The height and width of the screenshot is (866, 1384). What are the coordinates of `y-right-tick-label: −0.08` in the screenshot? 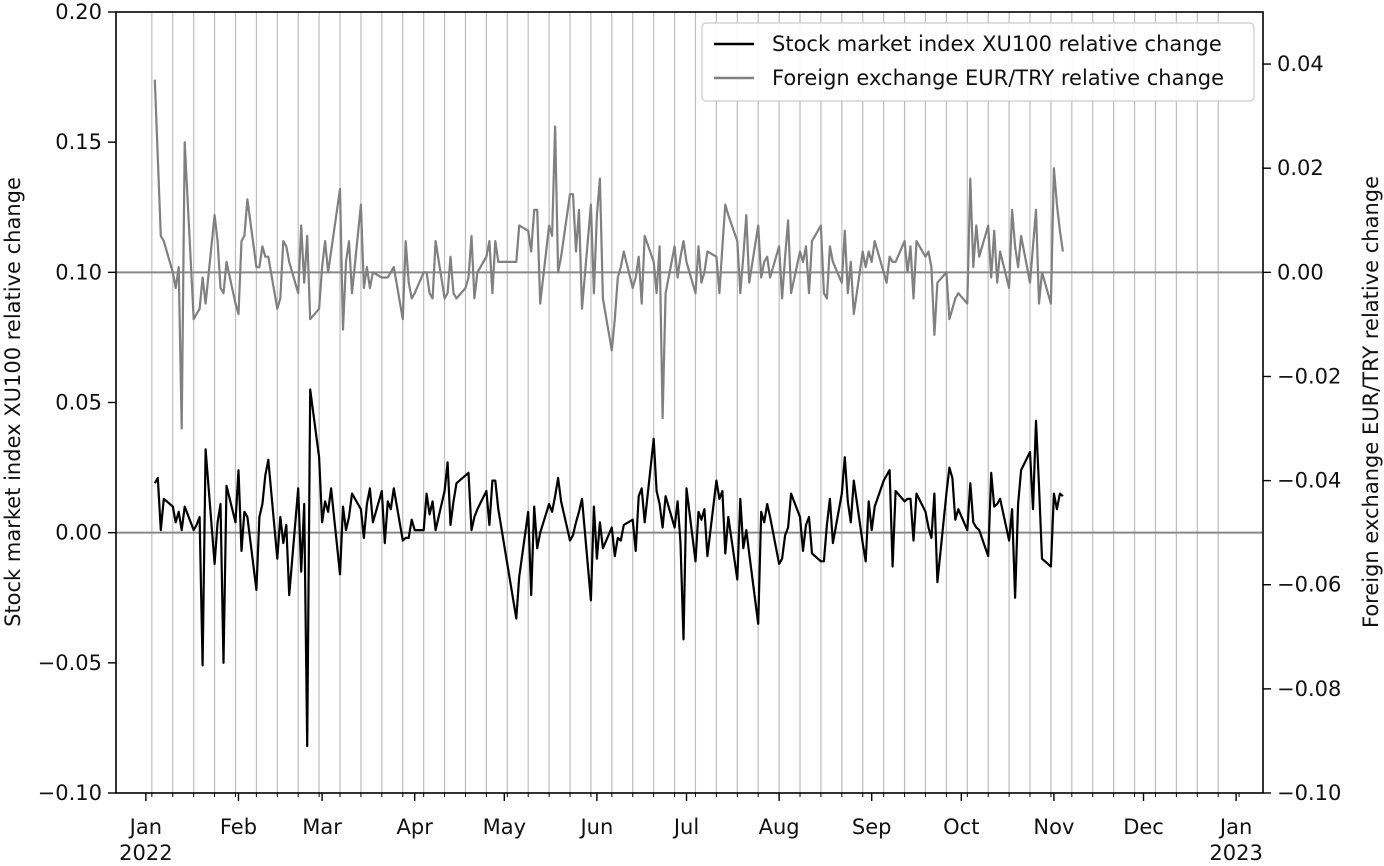 It's located at (1309, 689).